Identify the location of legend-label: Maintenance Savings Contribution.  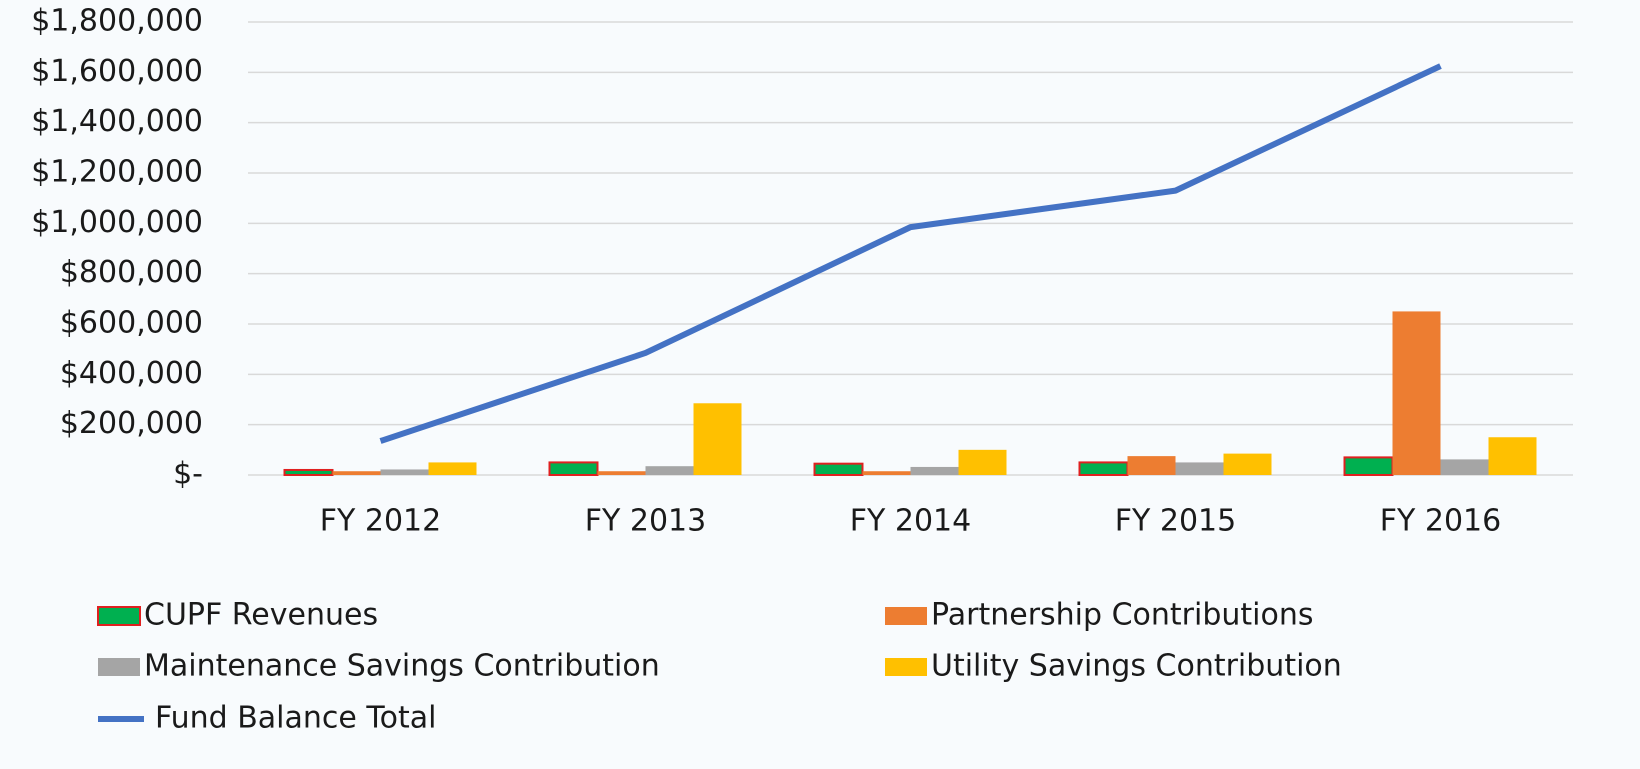
(402, 666).